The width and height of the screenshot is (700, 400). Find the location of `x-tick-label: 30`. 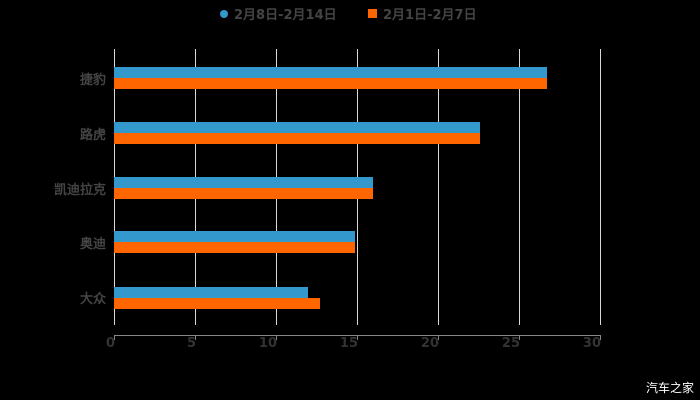

x-tick-label: 30 is located at coordinates (591, 343).